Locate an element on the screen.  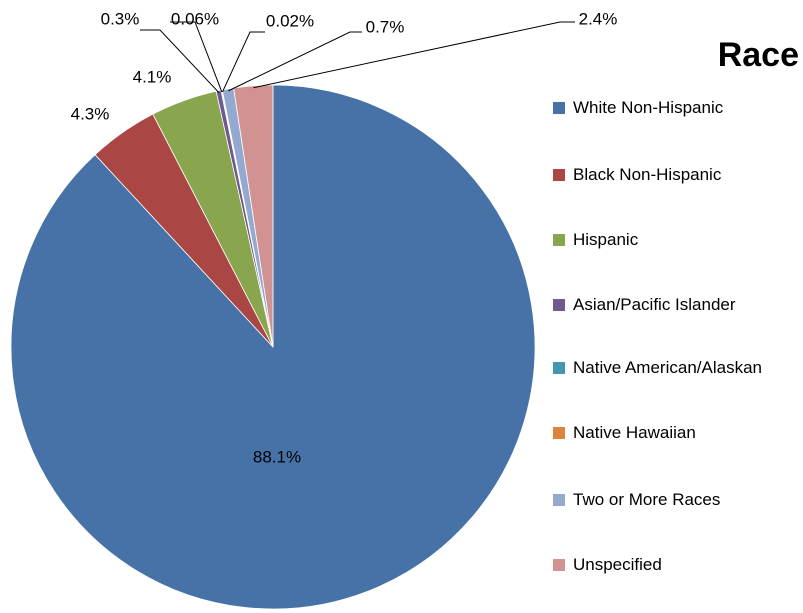
data-label: 4.1% is located at coordinates (152, 76).